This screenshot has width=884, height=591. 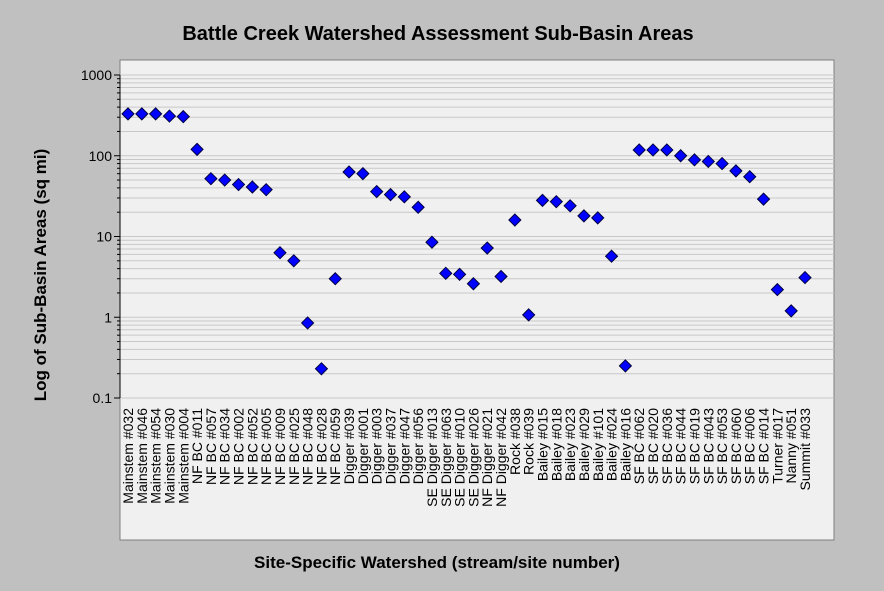 What do you see at coordinates (694, 446) in the screenshot?
I see `x-tick-label: SF BC #019` at bounding box center [694, 446].